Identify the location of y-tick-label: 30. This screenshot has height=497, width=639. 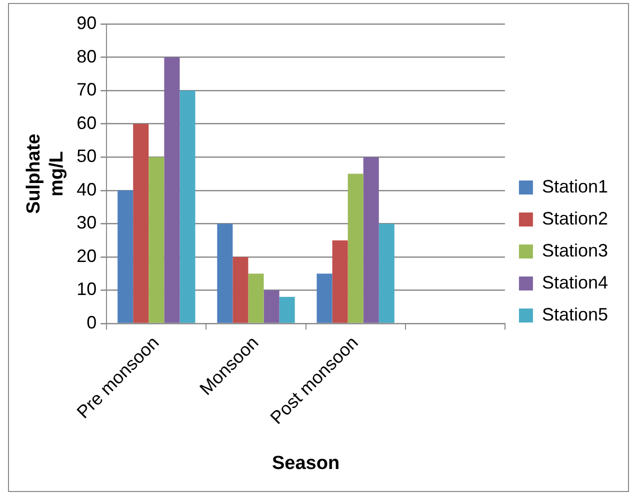
(86, 222).